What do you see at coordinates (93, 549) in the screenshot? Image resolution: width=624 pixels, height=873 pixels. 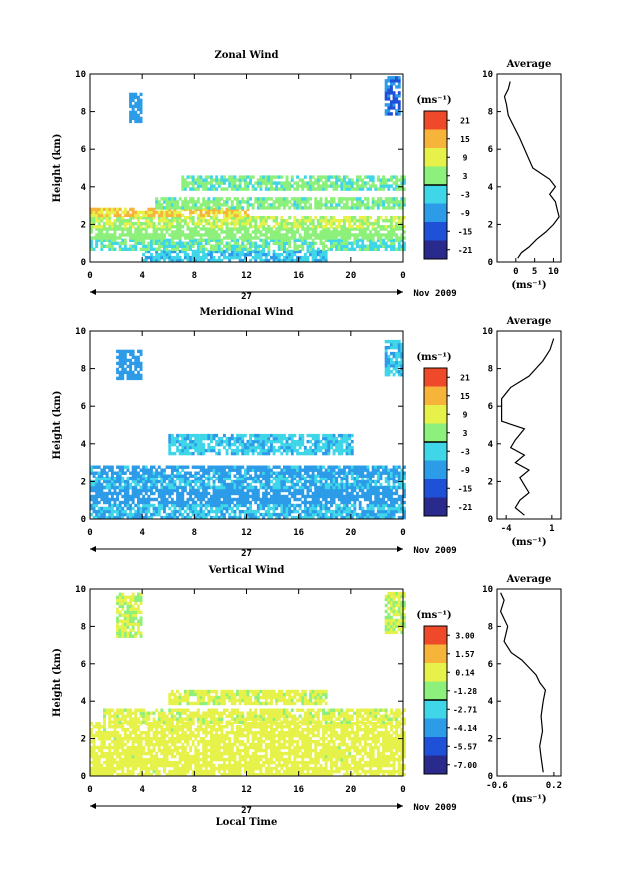 I see `date-arrow-head` at bounding box center [93, 549].